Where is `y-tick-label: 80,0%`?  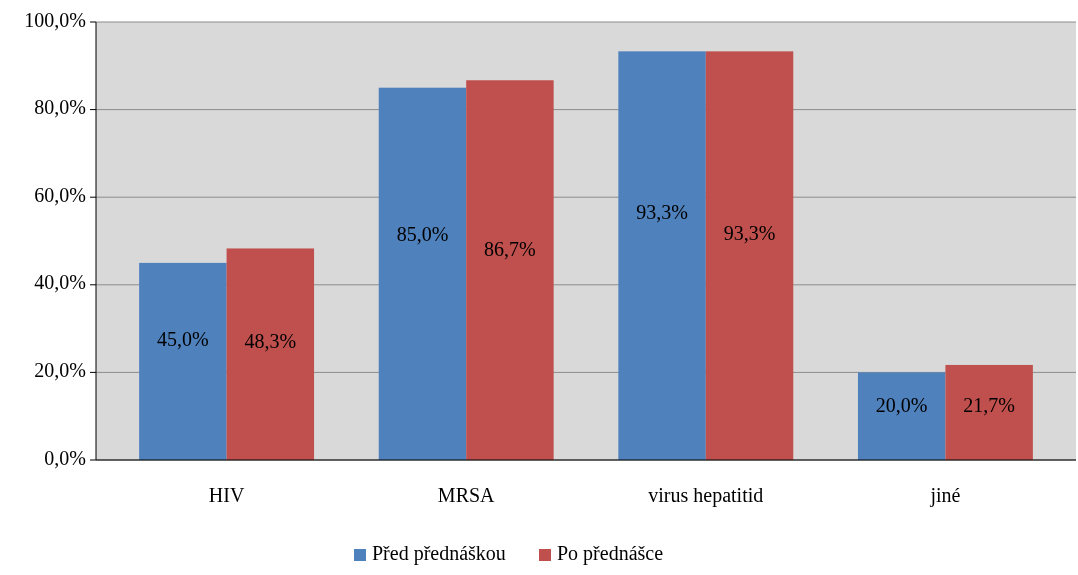
y-tick-label: 80,0% is located at coordinates (60, 107).